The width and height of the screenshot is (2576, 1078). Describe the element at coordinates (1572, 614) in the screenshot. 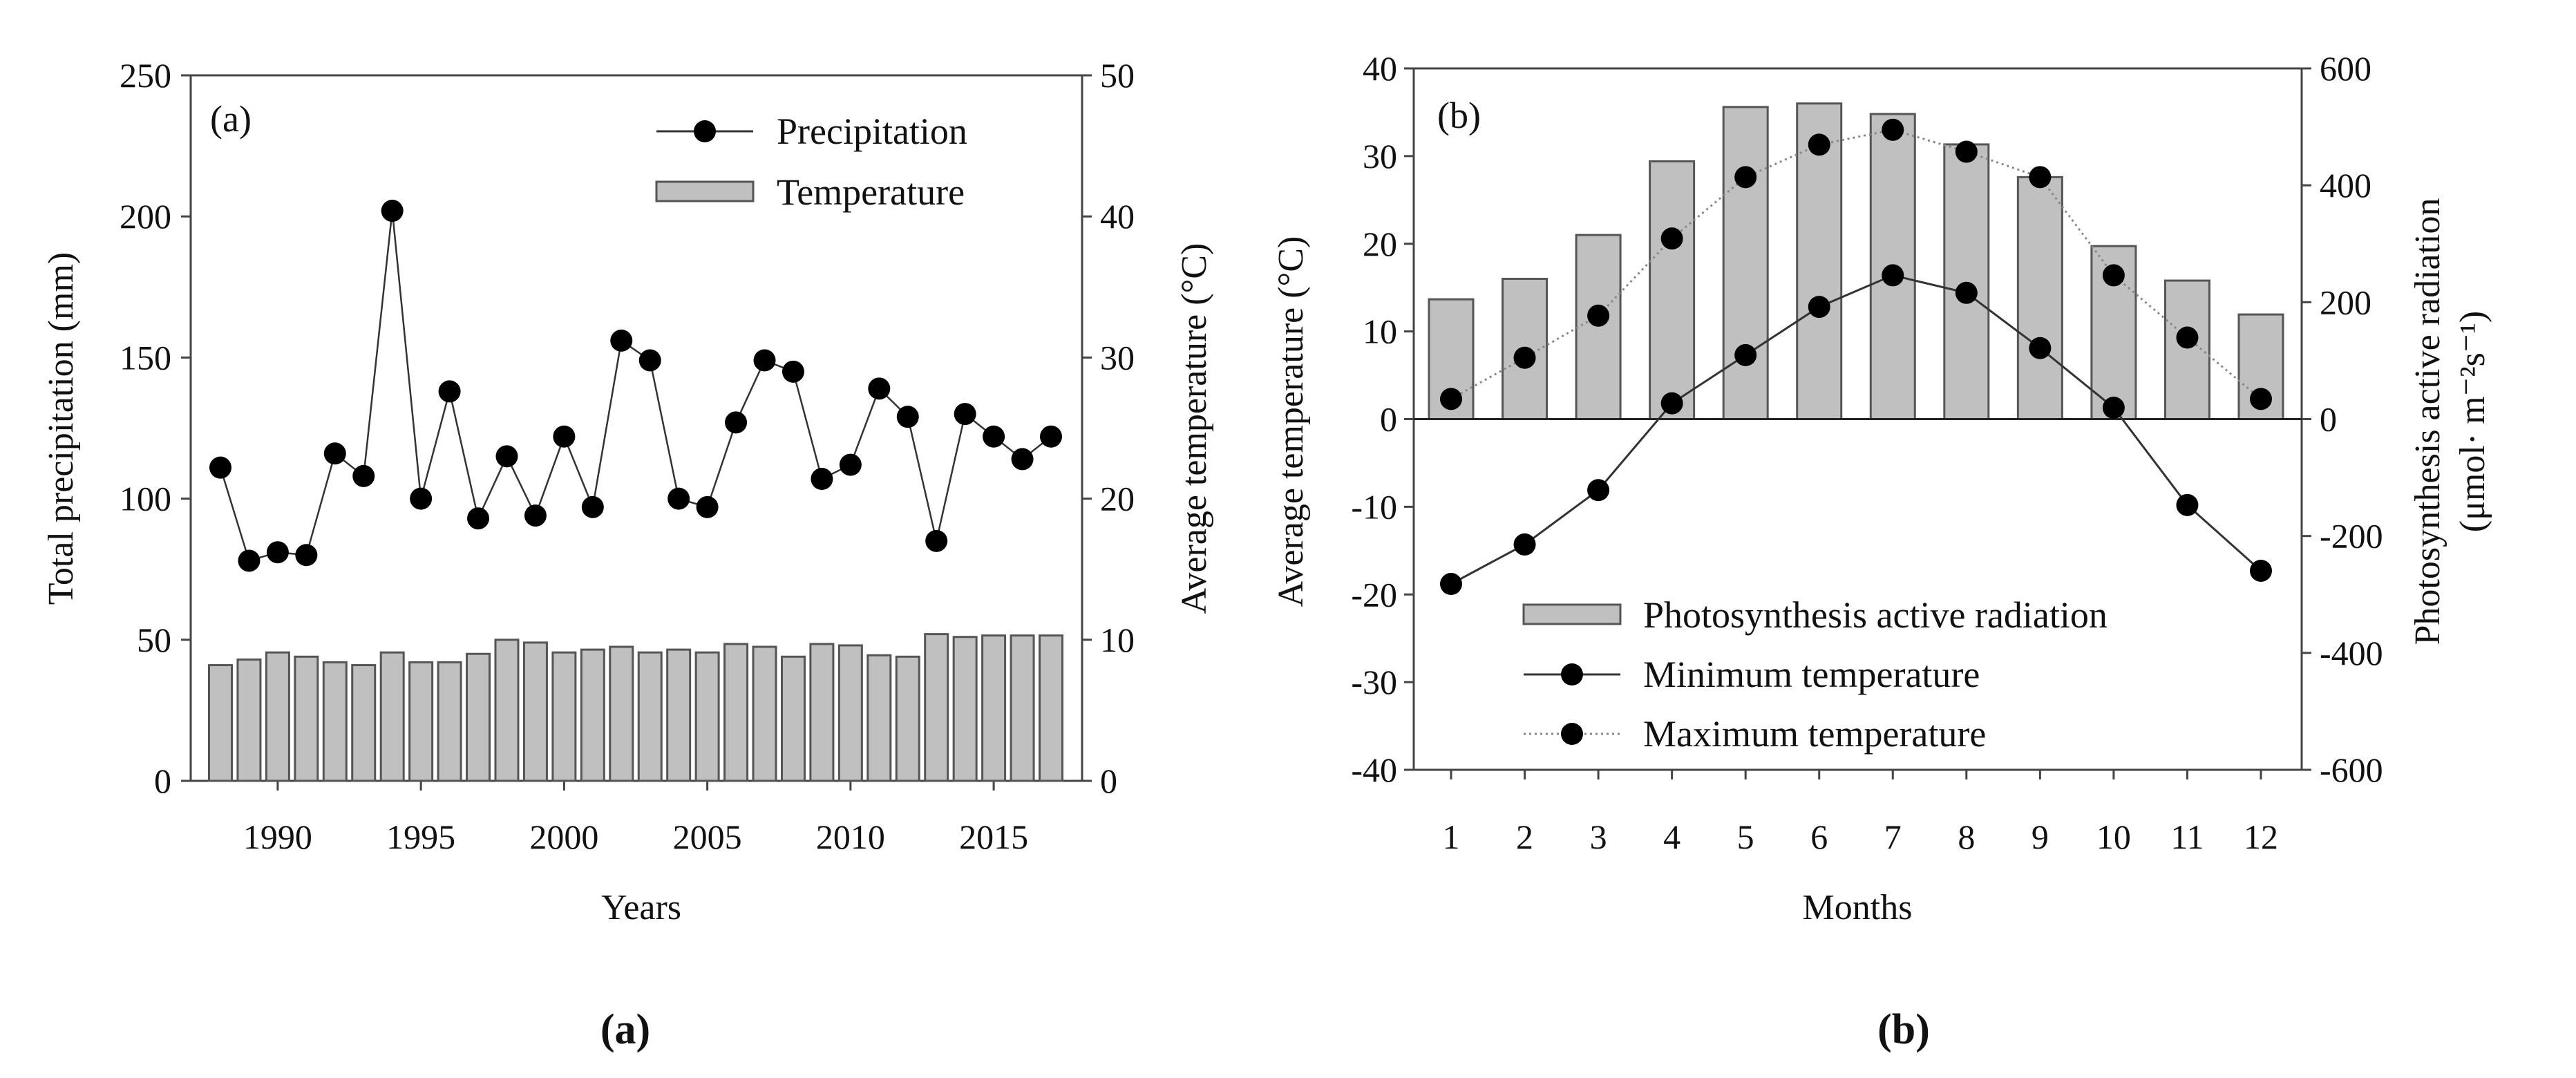

I see `legend-swatch-par` at that location.